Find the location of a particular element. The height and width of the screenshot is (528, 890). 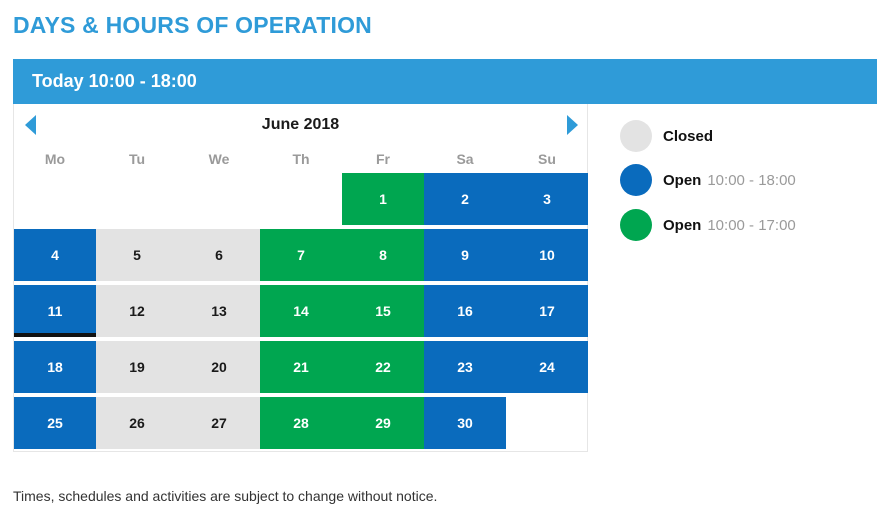

weekday-fr: Fr is located at coordinates (383, 159).